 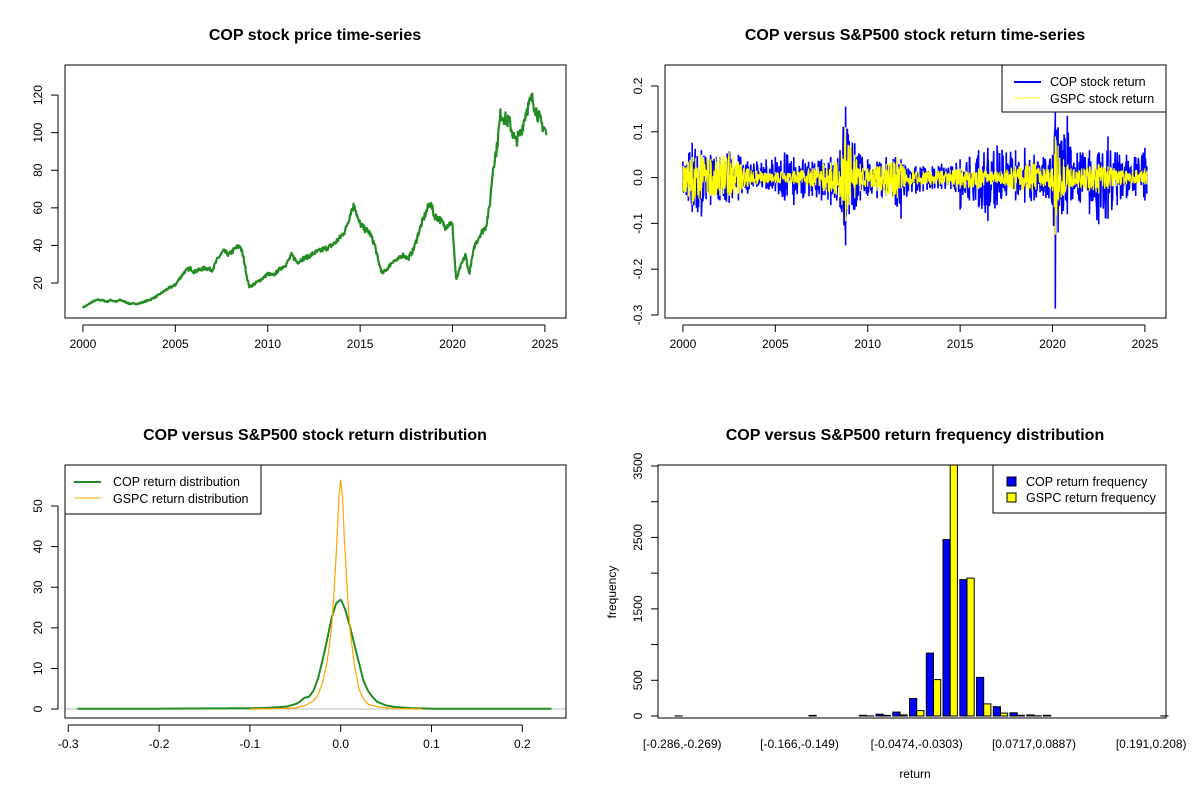 What do you see at coordinates (38, 708) in the screenshot?
I see `density-y-tick-label: 0` at bounding box center [38, 708].